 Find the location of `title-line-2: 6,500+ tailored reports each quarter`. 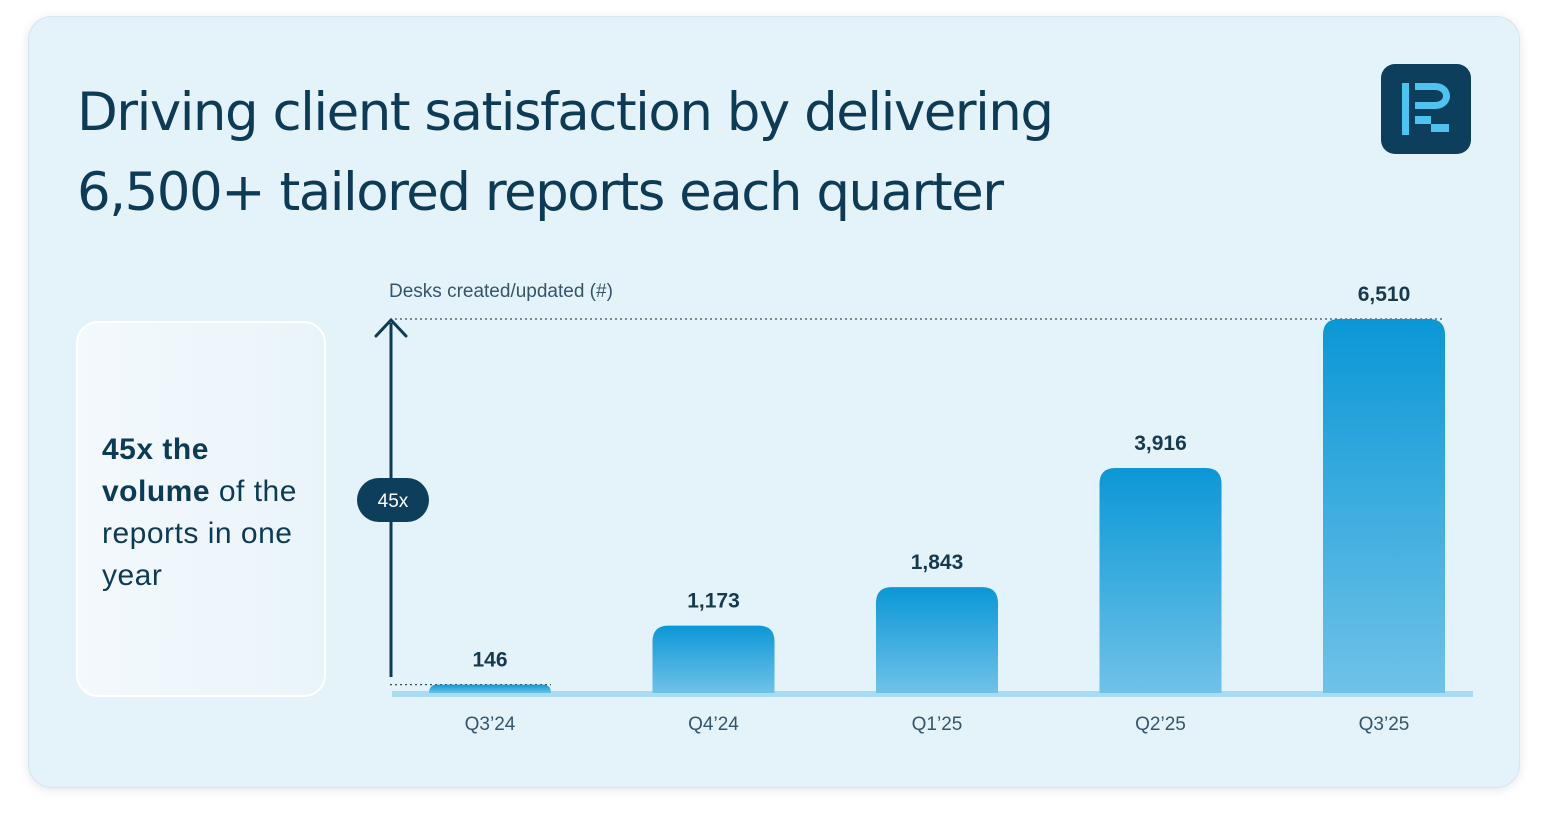

title-line-2: 6,500+ tailored reports each quarter is located at coordinates (540, 192).